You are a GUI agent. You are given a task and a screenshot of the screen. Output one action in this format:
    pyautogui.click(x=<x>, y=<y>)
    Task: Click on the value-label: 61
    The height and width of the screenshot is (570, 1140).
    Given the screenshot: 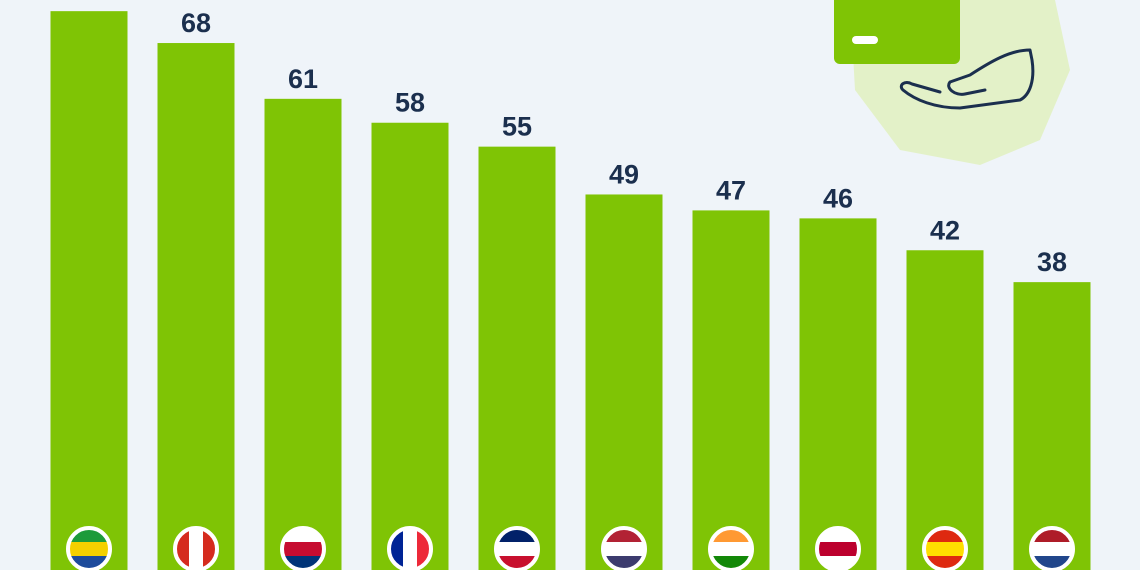 What is the action you would take?
    pyautogui.click(x=303, y=79)
    